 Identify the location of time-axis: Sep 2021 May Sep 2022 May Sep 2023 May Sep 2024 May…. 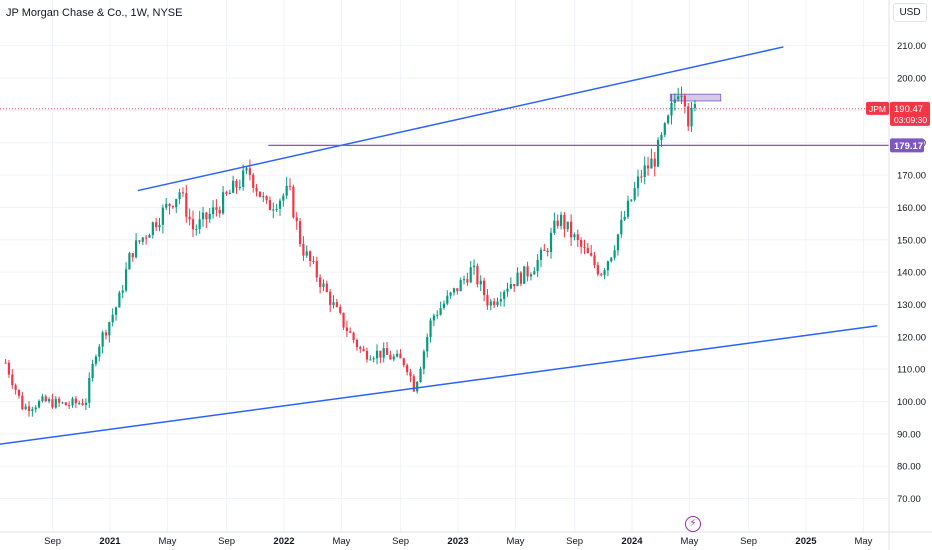
(458, 541).